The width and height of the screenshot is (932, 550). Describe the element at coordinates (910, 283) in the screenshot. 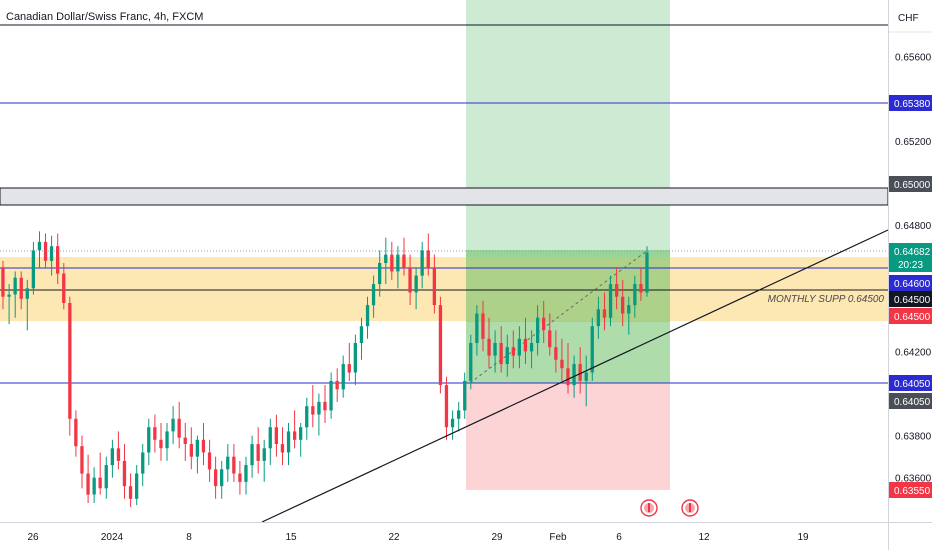

I see `price-tag-64600: 0.64600` at that location.